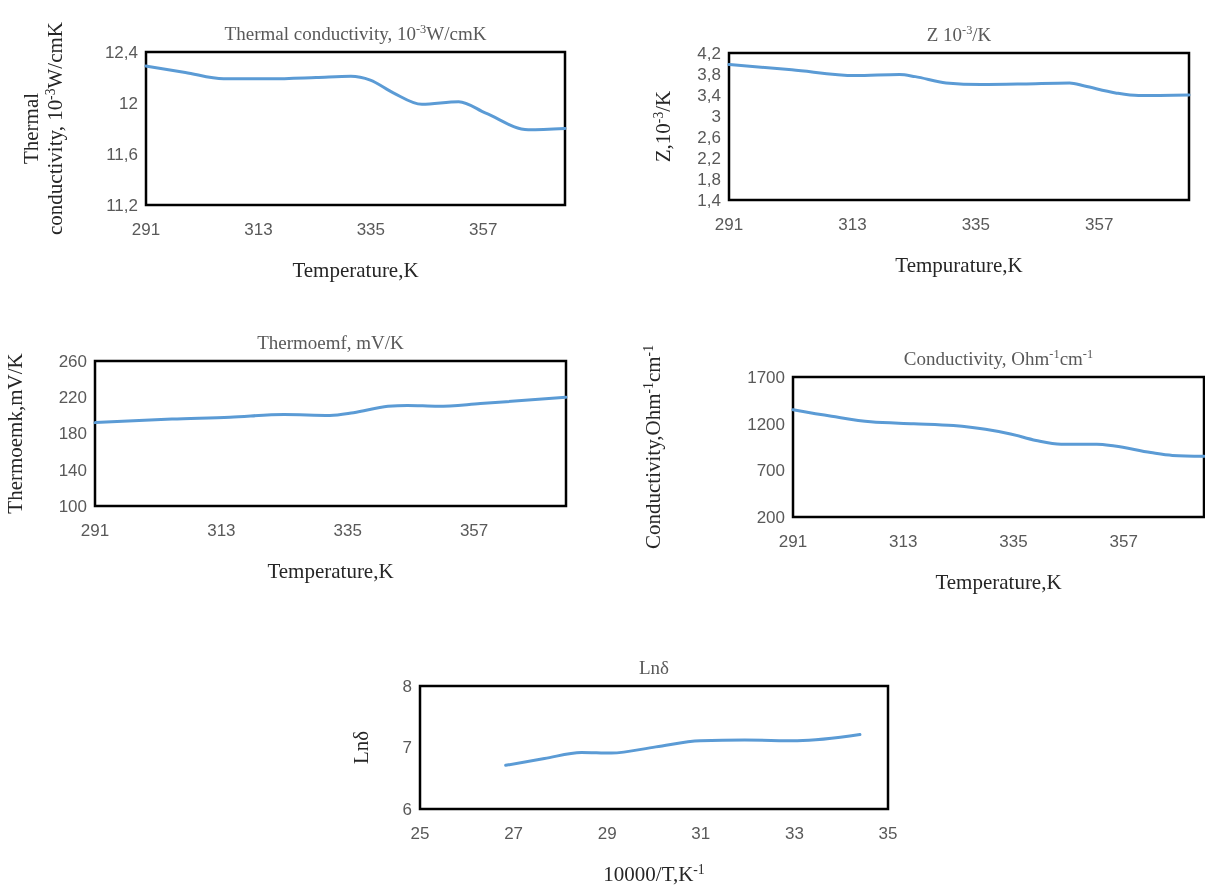 The image size is (1205, 890). Describe the element at coordinates (121, 52) in the screenshot. I see `y-tick-label: 12,4` at that location.